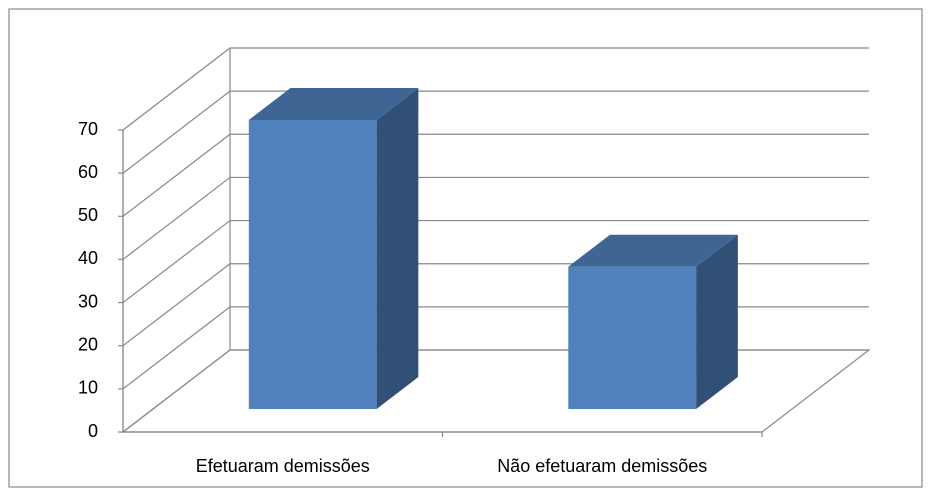 The image size is (933, 497). I want to click on y-tick-label: 60, so click(88, 172).